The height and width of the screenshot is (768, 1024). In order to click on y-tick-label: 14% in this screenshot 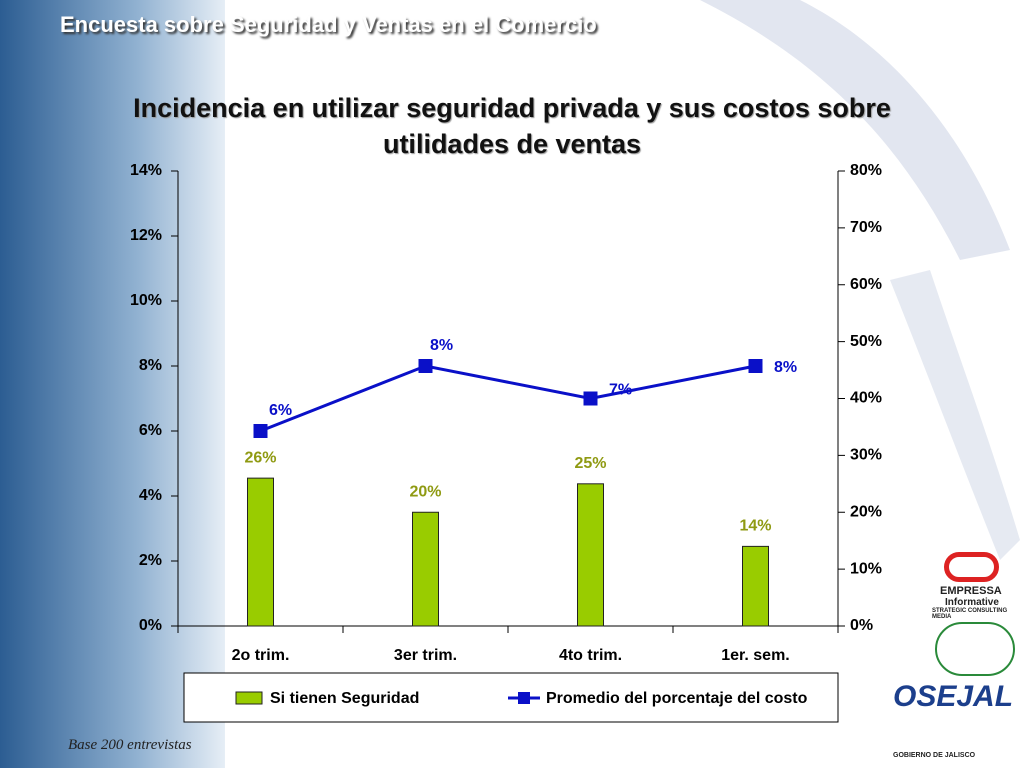, I will do `click(146, 170)`.